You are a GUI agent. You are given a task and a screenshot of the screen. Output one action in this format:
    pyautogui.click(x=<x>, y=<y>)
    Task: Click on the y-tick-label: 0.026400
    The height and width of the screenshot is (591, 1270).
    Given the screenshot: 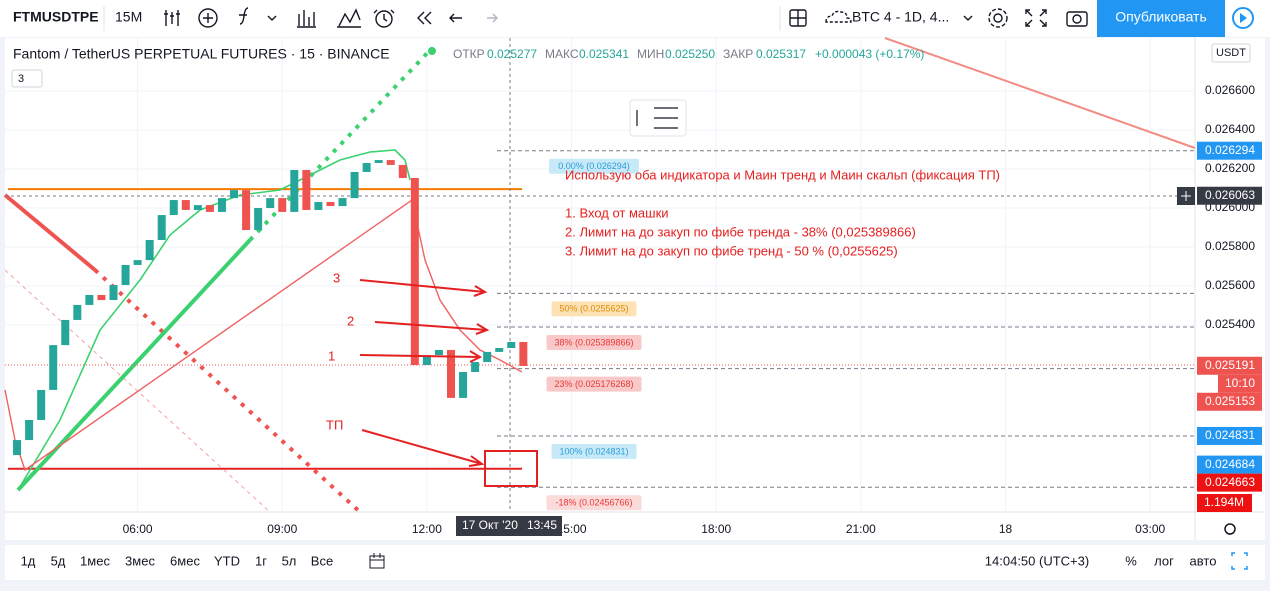 What is the action you would take?
    pyautogui.click(x=1230, y=129)
    